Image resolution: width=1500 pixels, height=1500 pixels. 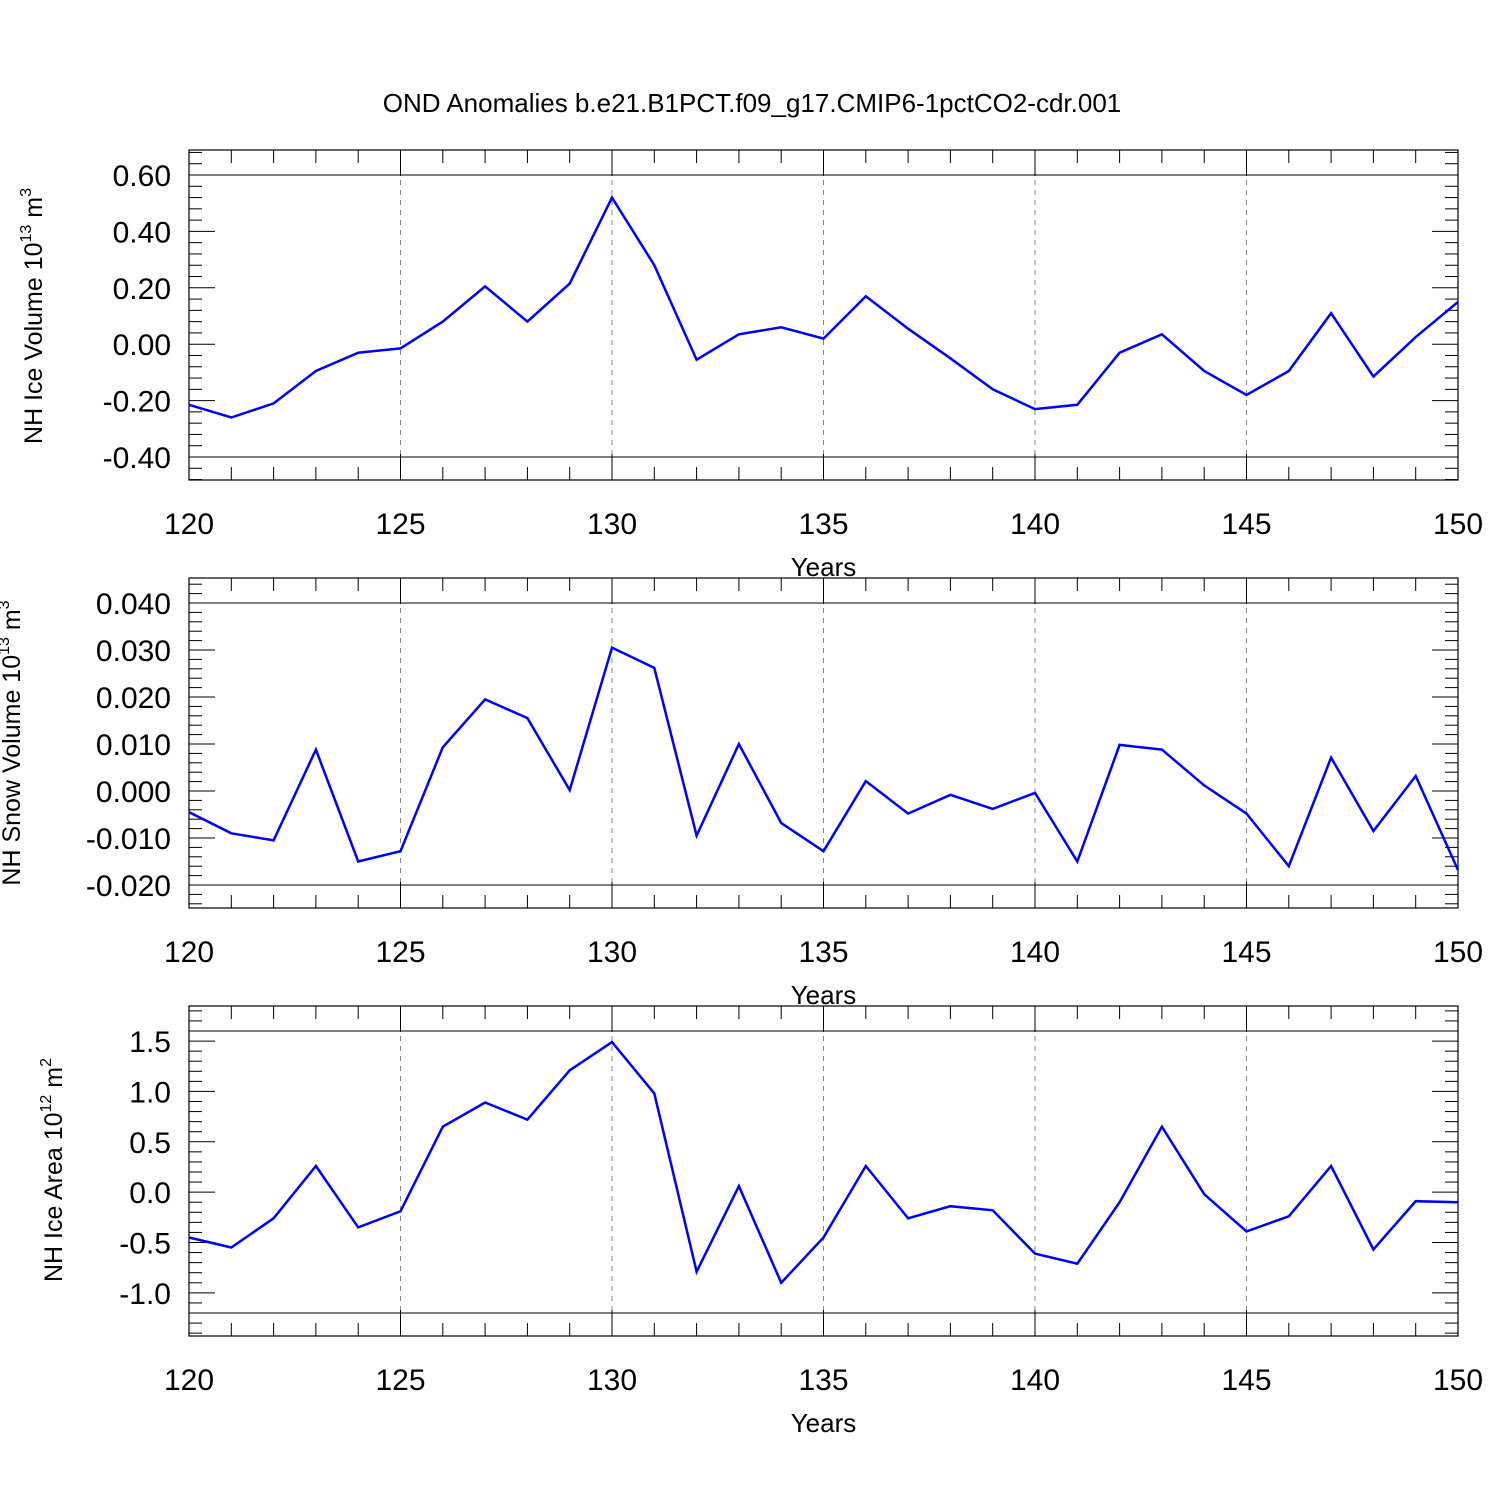 What do you see at coordinates (33, 316) in the screenshot?
I see `y-axis-label: NH Ice Volume 1013 m3` at bounding box center [33, 316].